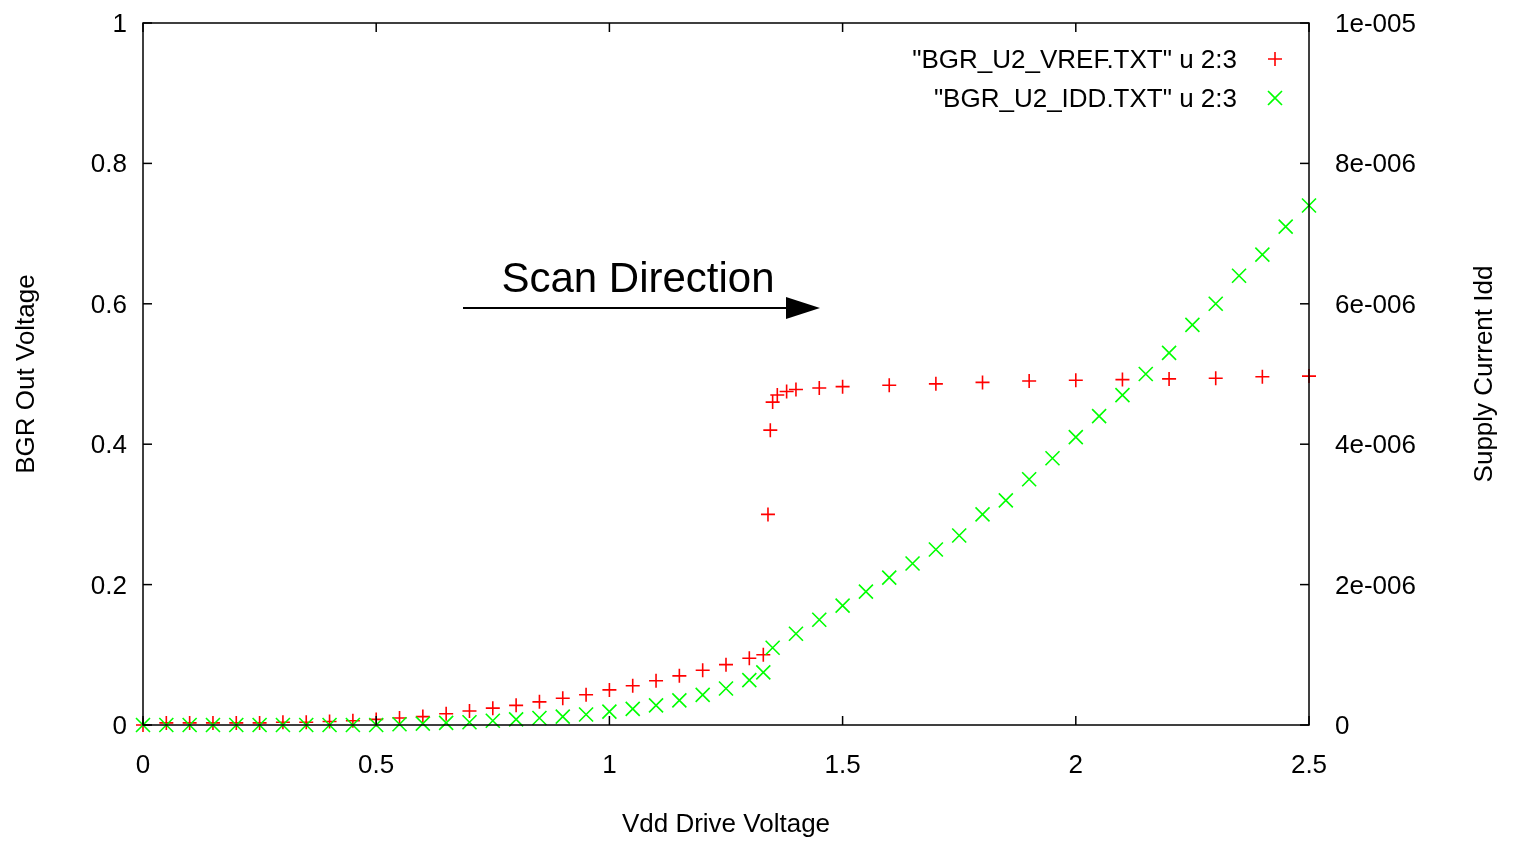  I want to click on y-tick-label: 0.2, so click(108, 584).